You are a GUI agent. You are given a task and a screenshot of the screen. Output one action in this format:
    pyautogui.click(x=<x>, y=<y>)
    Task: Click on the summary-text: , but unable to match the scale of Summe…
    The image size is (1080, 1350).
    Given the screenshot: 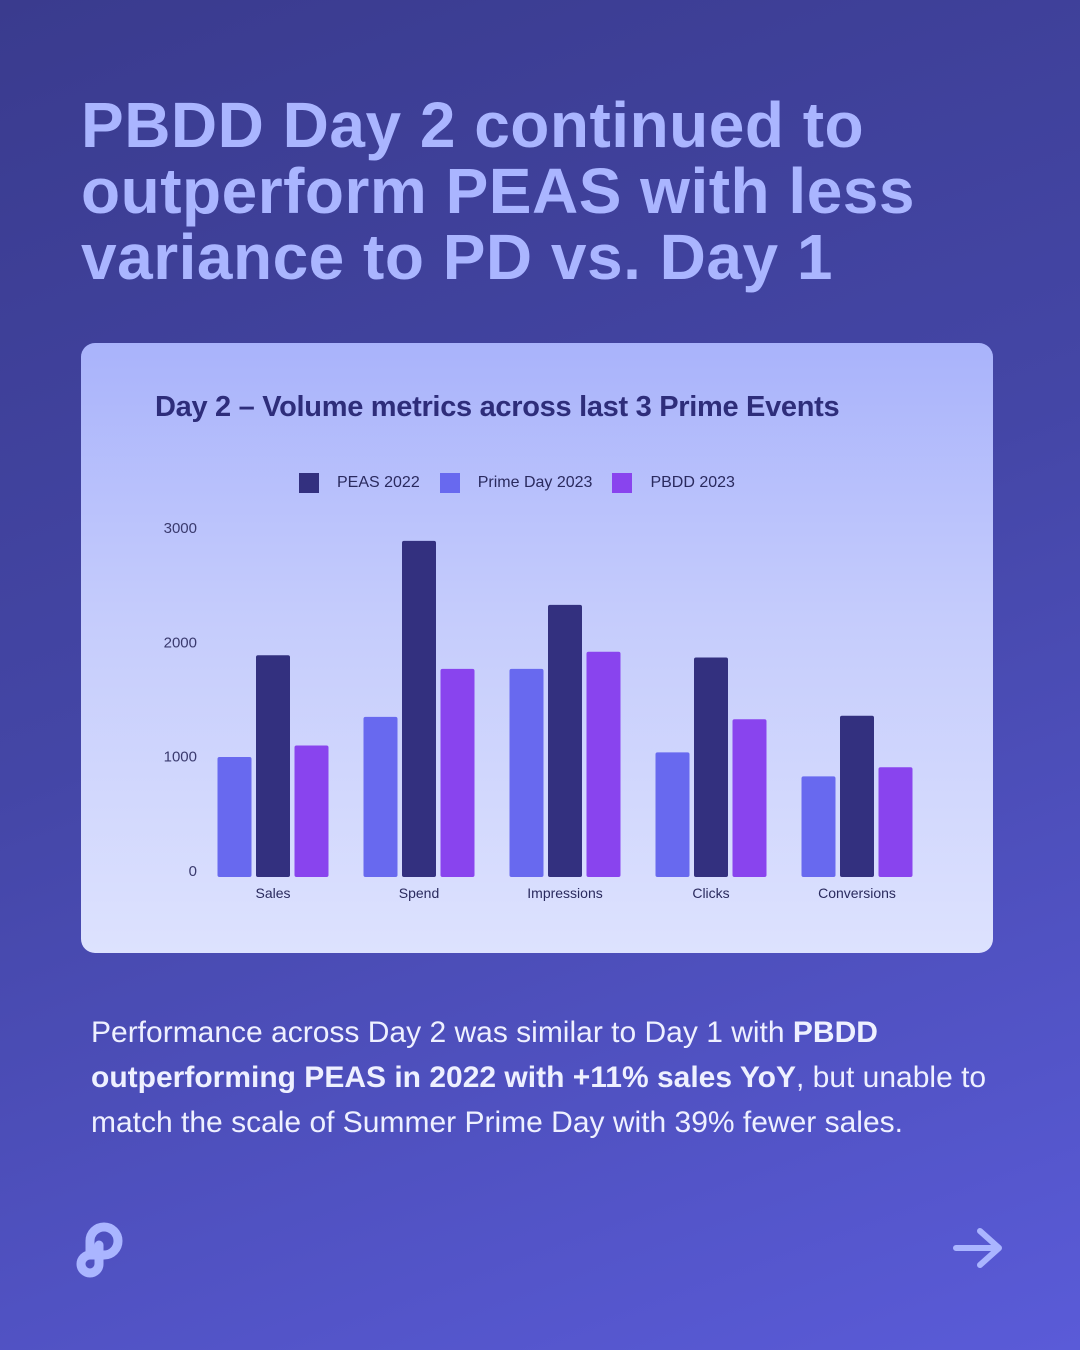 What is the action you would take?
    pyautogui.click(x=539, y=1100)
    